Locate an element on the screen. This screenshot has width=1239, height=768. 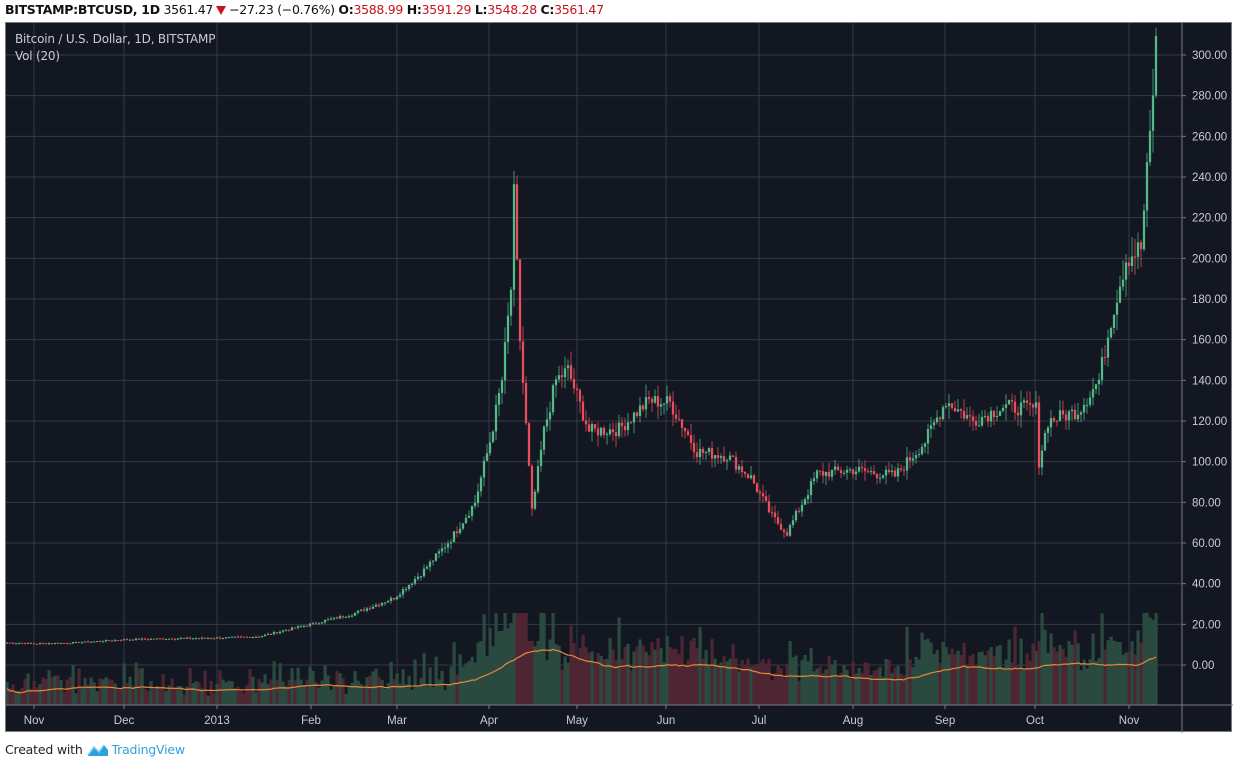
tradingview-link: TradingView is located at coordinates (148, 749).